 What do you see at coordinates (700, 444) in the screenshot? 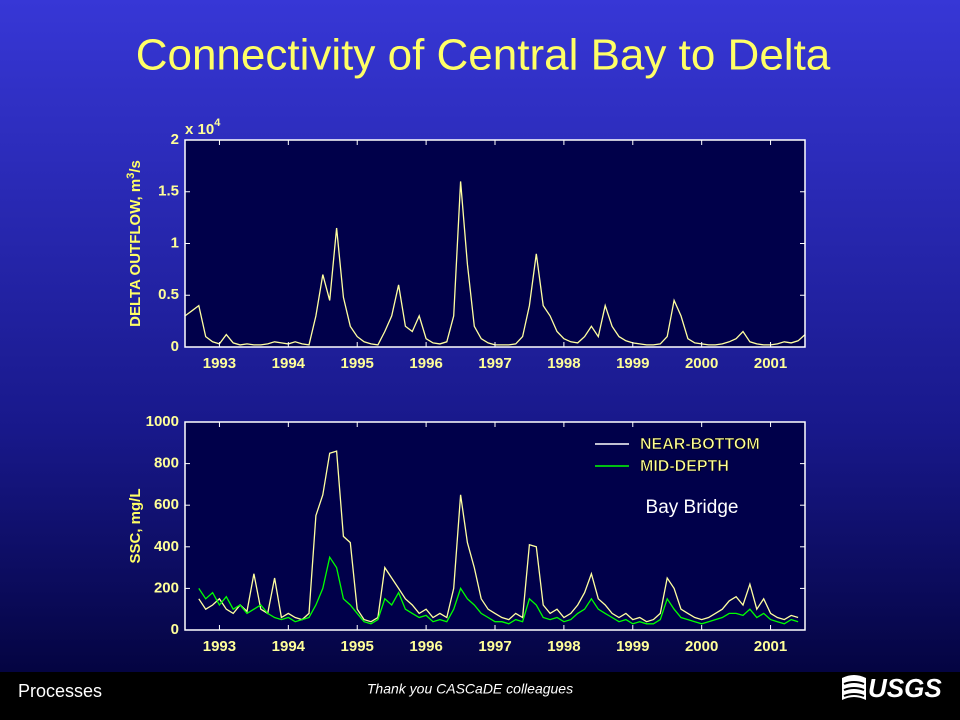
I see `legend-label: NEAR-BOTTOM` at bounding box center [700, 444].